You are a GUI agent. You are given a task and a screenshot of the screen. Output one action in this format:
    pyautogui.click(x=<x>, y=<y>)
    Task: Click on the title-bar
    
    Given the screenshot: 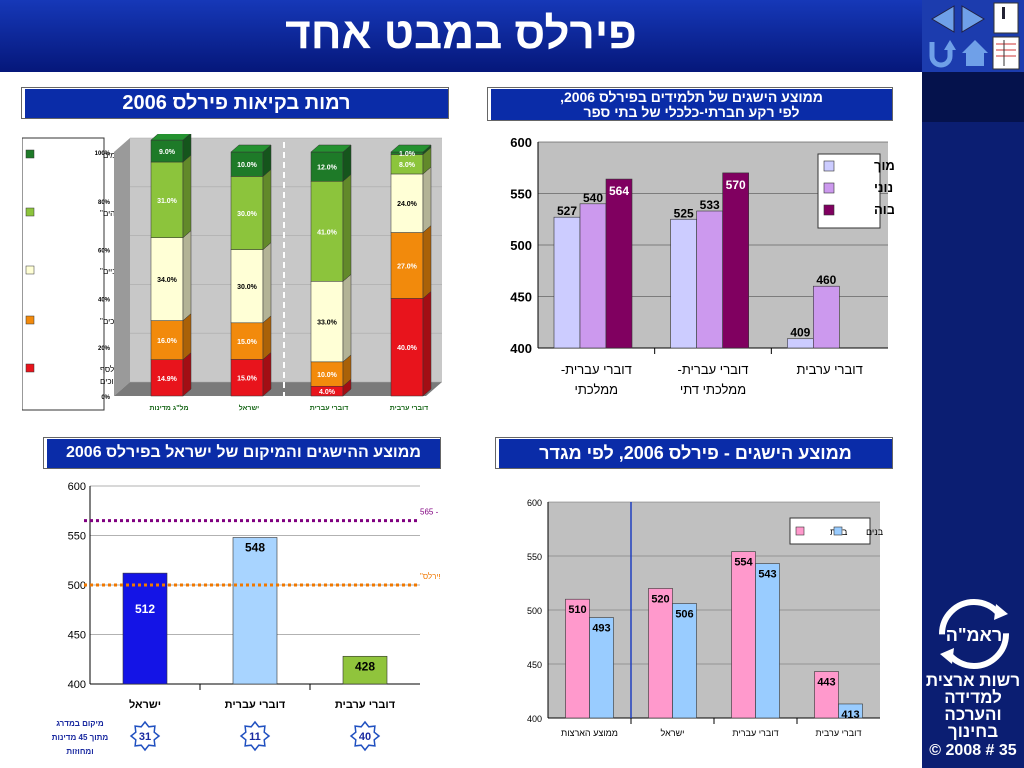 What is the action you would take?
    pyautogui.click(x=461, y=36)
    